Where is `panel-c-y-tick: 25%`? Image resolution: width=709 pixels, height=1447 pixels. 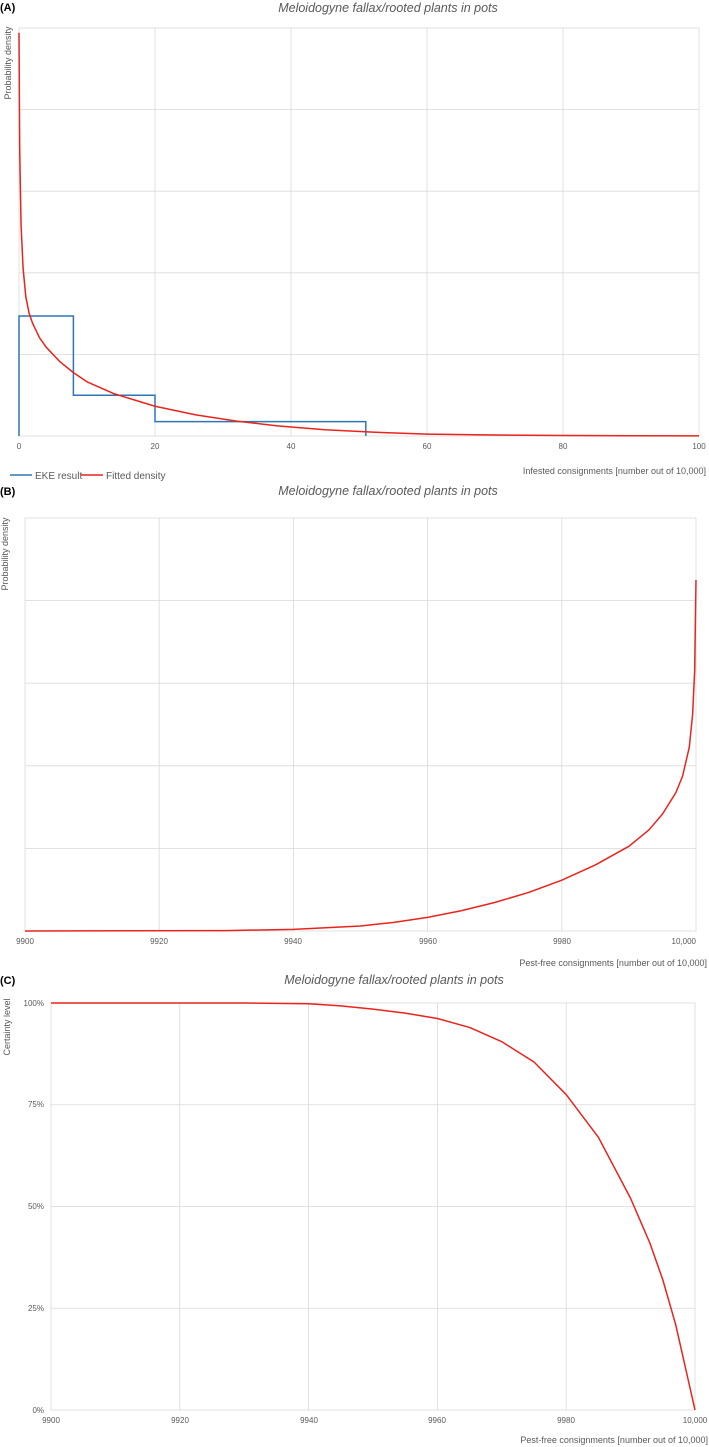
panel-c-y-tick: 25% is located at coordinates (36, 1308).